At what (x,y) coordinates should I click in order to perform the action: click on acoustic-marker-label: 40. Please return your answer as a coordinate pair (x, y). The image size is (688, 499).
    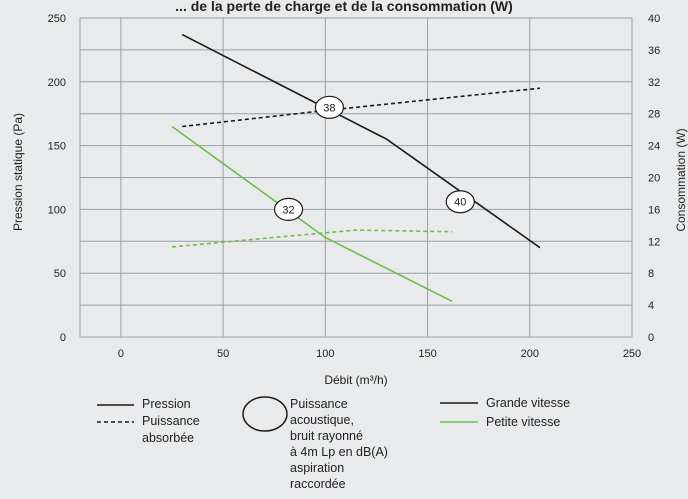
    Looking at the image, I should click on (460, 203).